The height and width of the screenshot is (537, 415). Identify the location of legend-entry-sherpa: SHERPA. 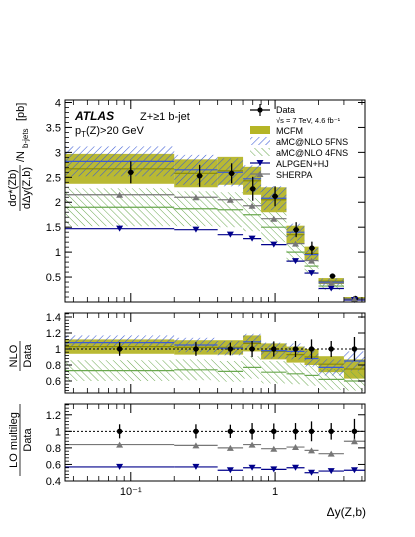
(281, 175).